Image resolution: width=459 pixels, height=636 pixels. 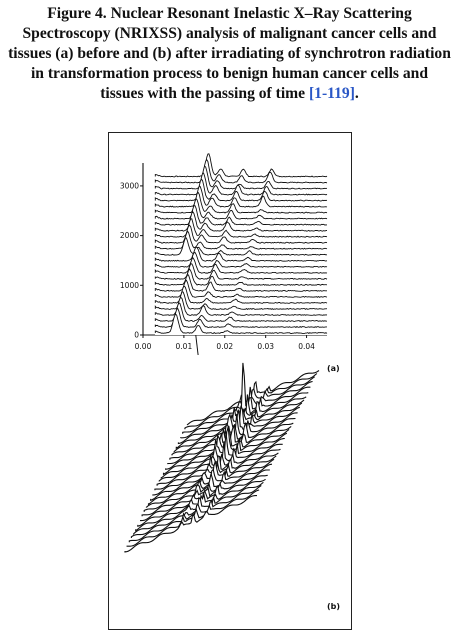 What do you see at coordinates (129, 235) in the screenshot?
I see `y-tick-label: 2000` at bounding box center [129, 235].